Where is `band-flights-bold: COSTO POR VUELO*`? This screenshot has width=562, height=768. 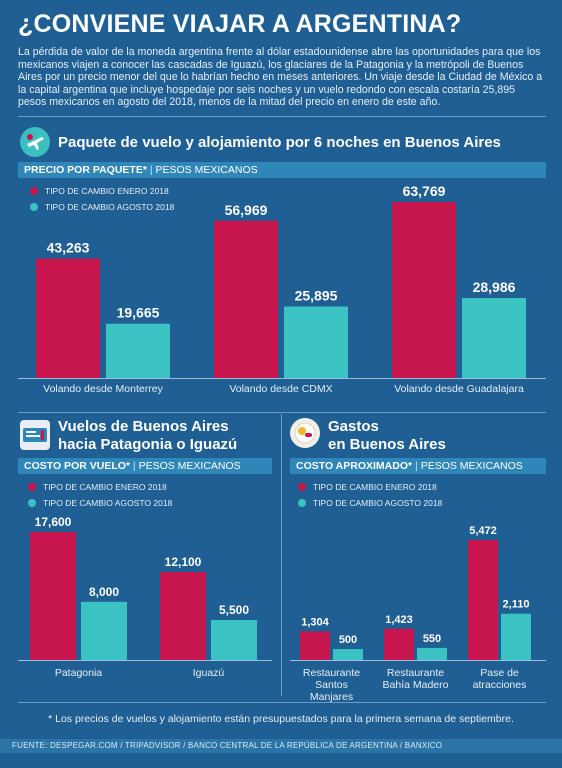 band-flights-bold: COSTO POR VUELO* is located at coordinates (77, 466).